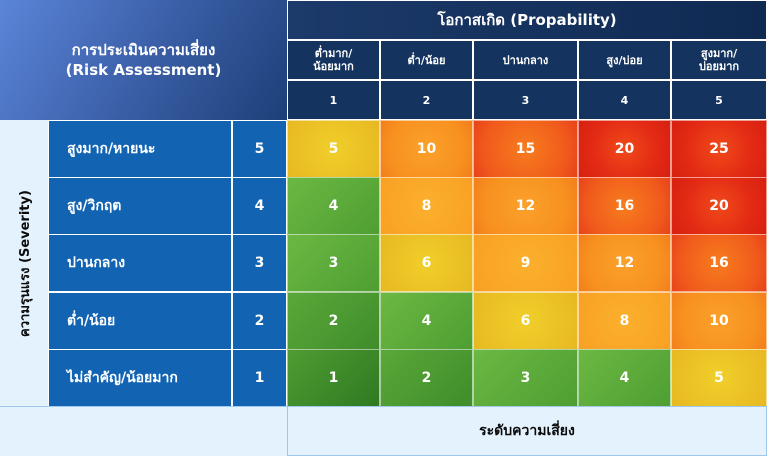 This screenshot has height=456, width=767. Describe the element at coordinates (143, 50) in the screenshot. I see `risk-assessment-title-th: การประเมินความเสี่ยง` at that location.